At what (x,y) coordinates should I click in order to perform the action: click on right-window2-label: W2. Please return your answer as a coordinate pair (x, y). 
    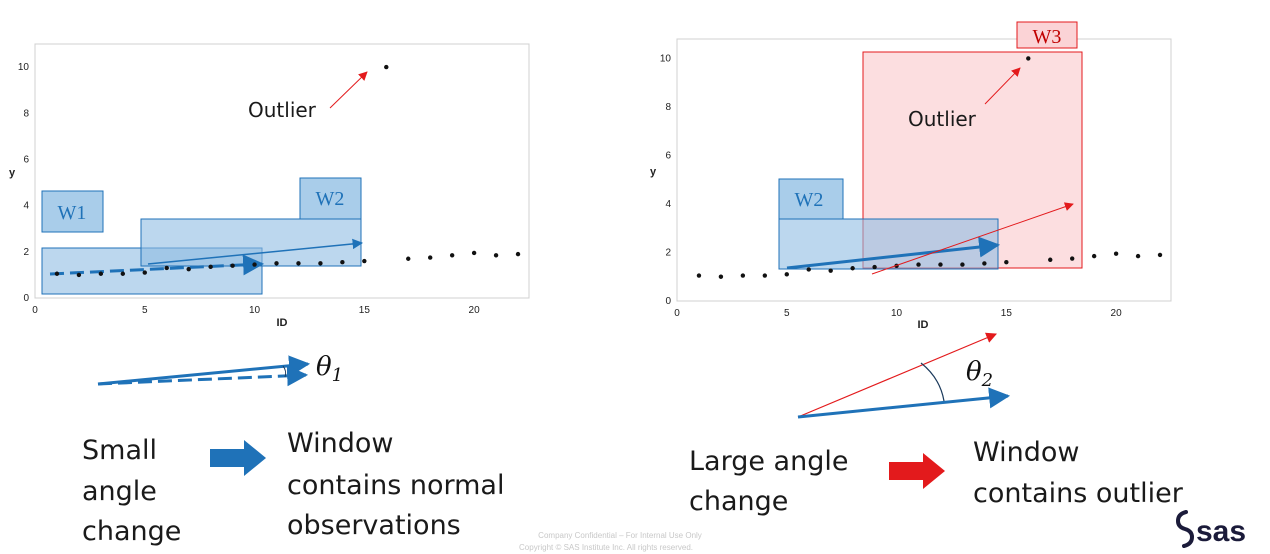
    Looking at the image, I should click on (809, 200).